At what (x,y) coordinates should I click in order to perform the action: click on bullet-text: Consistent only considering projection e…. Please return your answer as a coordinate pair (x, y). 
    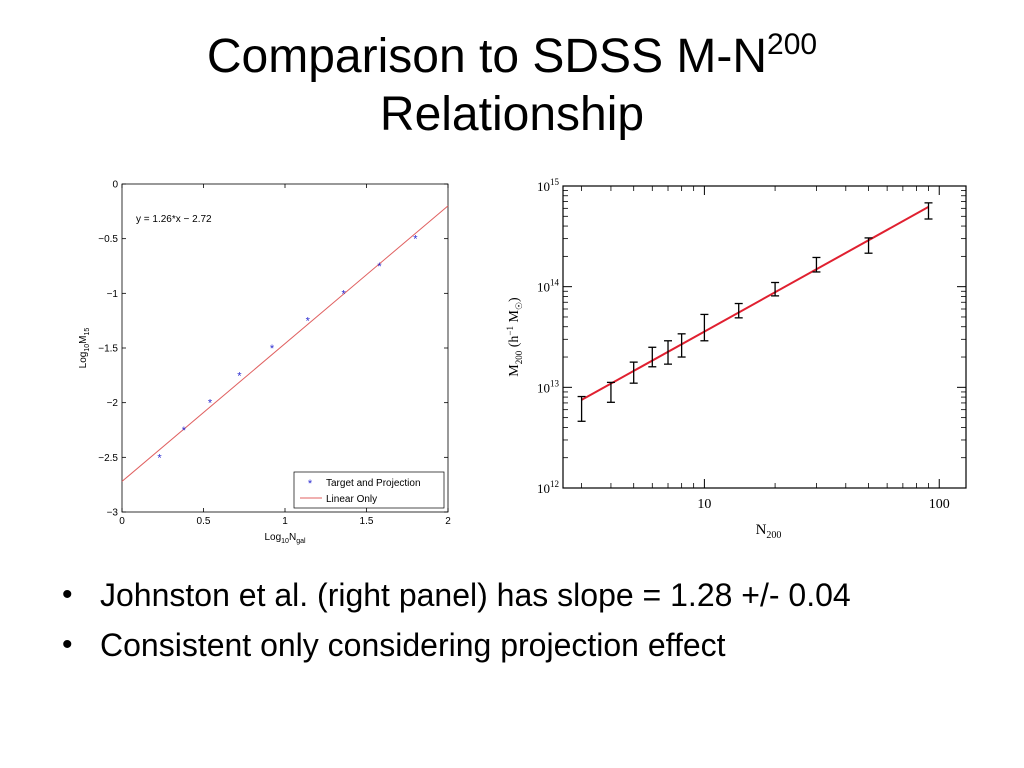
    Looking at the image, I should click on (413, 645).